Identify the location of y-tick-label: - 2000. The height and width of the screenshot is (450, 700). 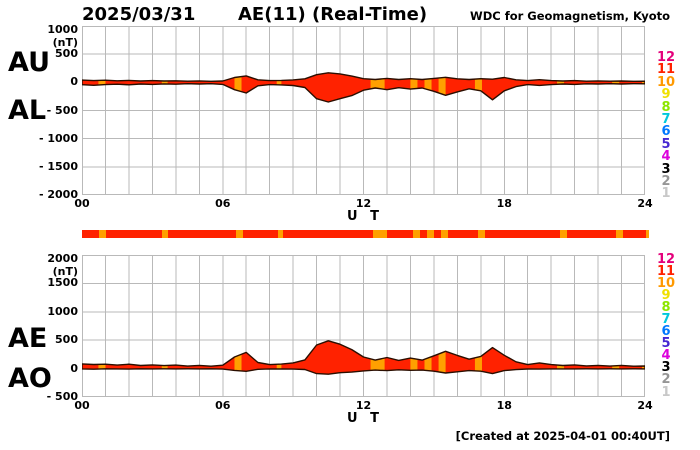
(58, 194).